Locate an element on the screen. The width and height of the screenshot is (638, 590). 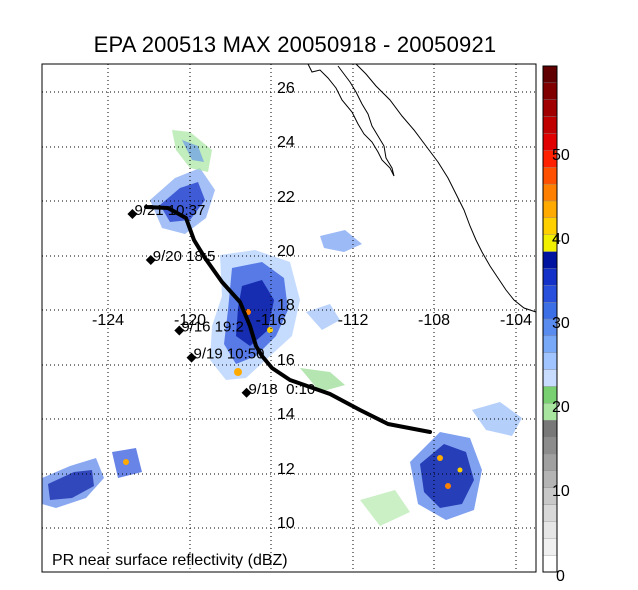
lat-label: 20 is located at coordinates (286, 251).